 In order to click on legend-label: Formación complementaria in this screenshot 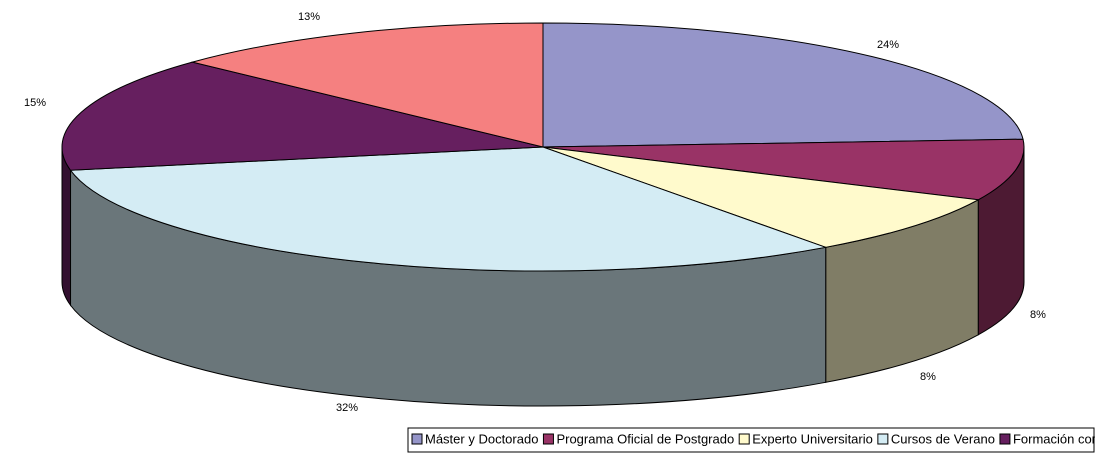, I will do `click(1054, 438)`.